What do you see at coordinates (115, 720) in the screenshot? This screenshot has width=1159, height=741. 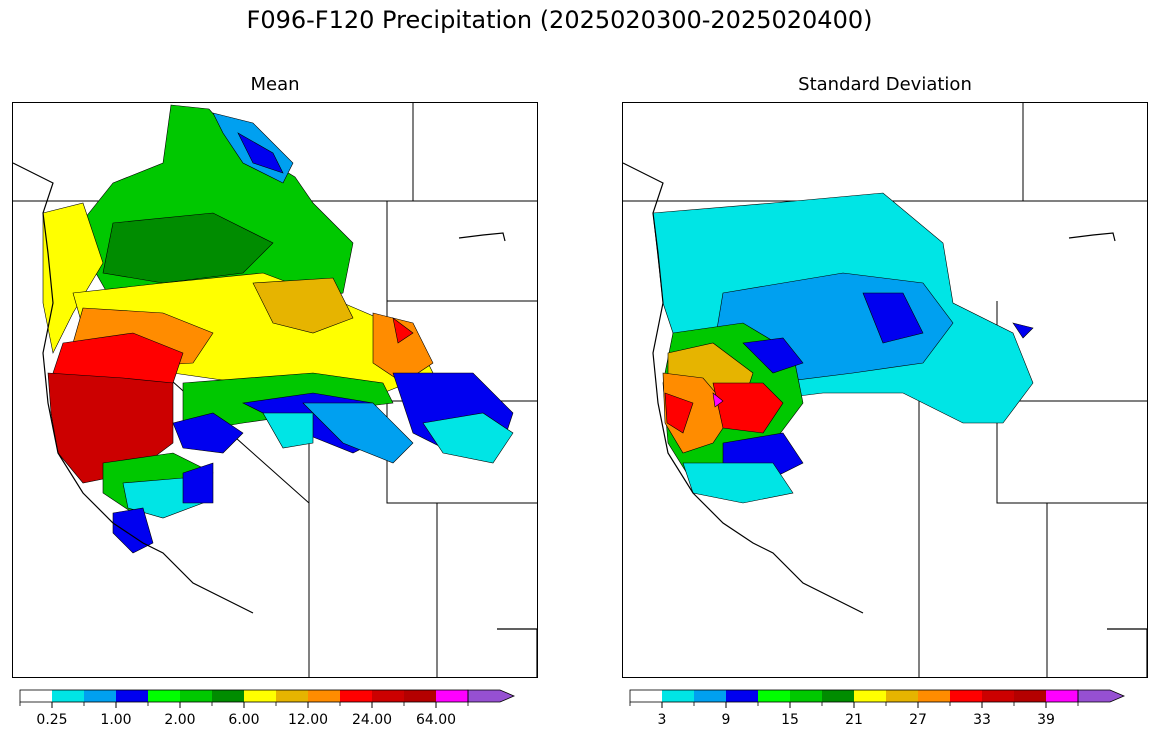 I see `mean-colorbar-tick-label: 1.00` at bounding box center [115, 720].